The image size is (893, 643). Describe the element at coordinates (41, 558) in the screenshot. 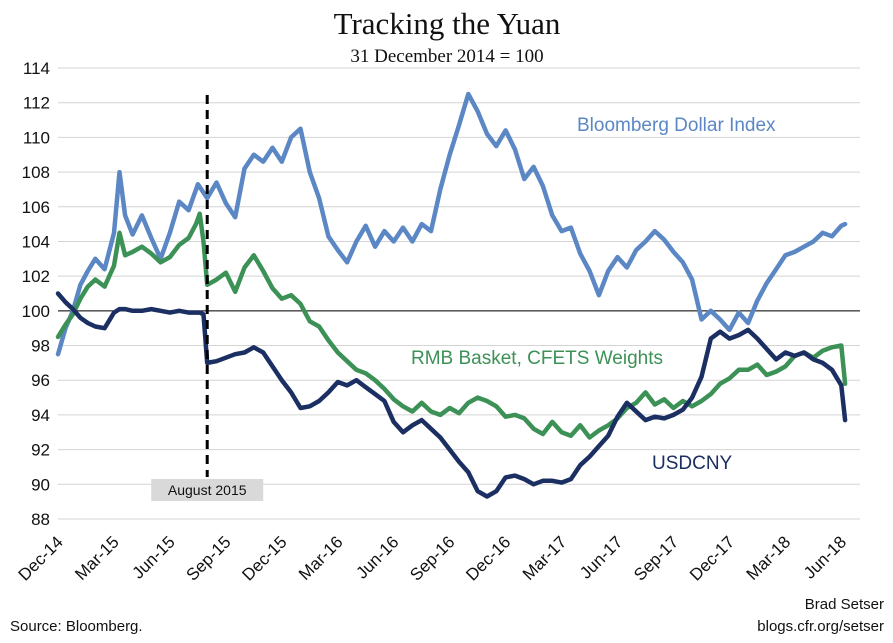

I see `x-tick-label: Dec-14` at that location.